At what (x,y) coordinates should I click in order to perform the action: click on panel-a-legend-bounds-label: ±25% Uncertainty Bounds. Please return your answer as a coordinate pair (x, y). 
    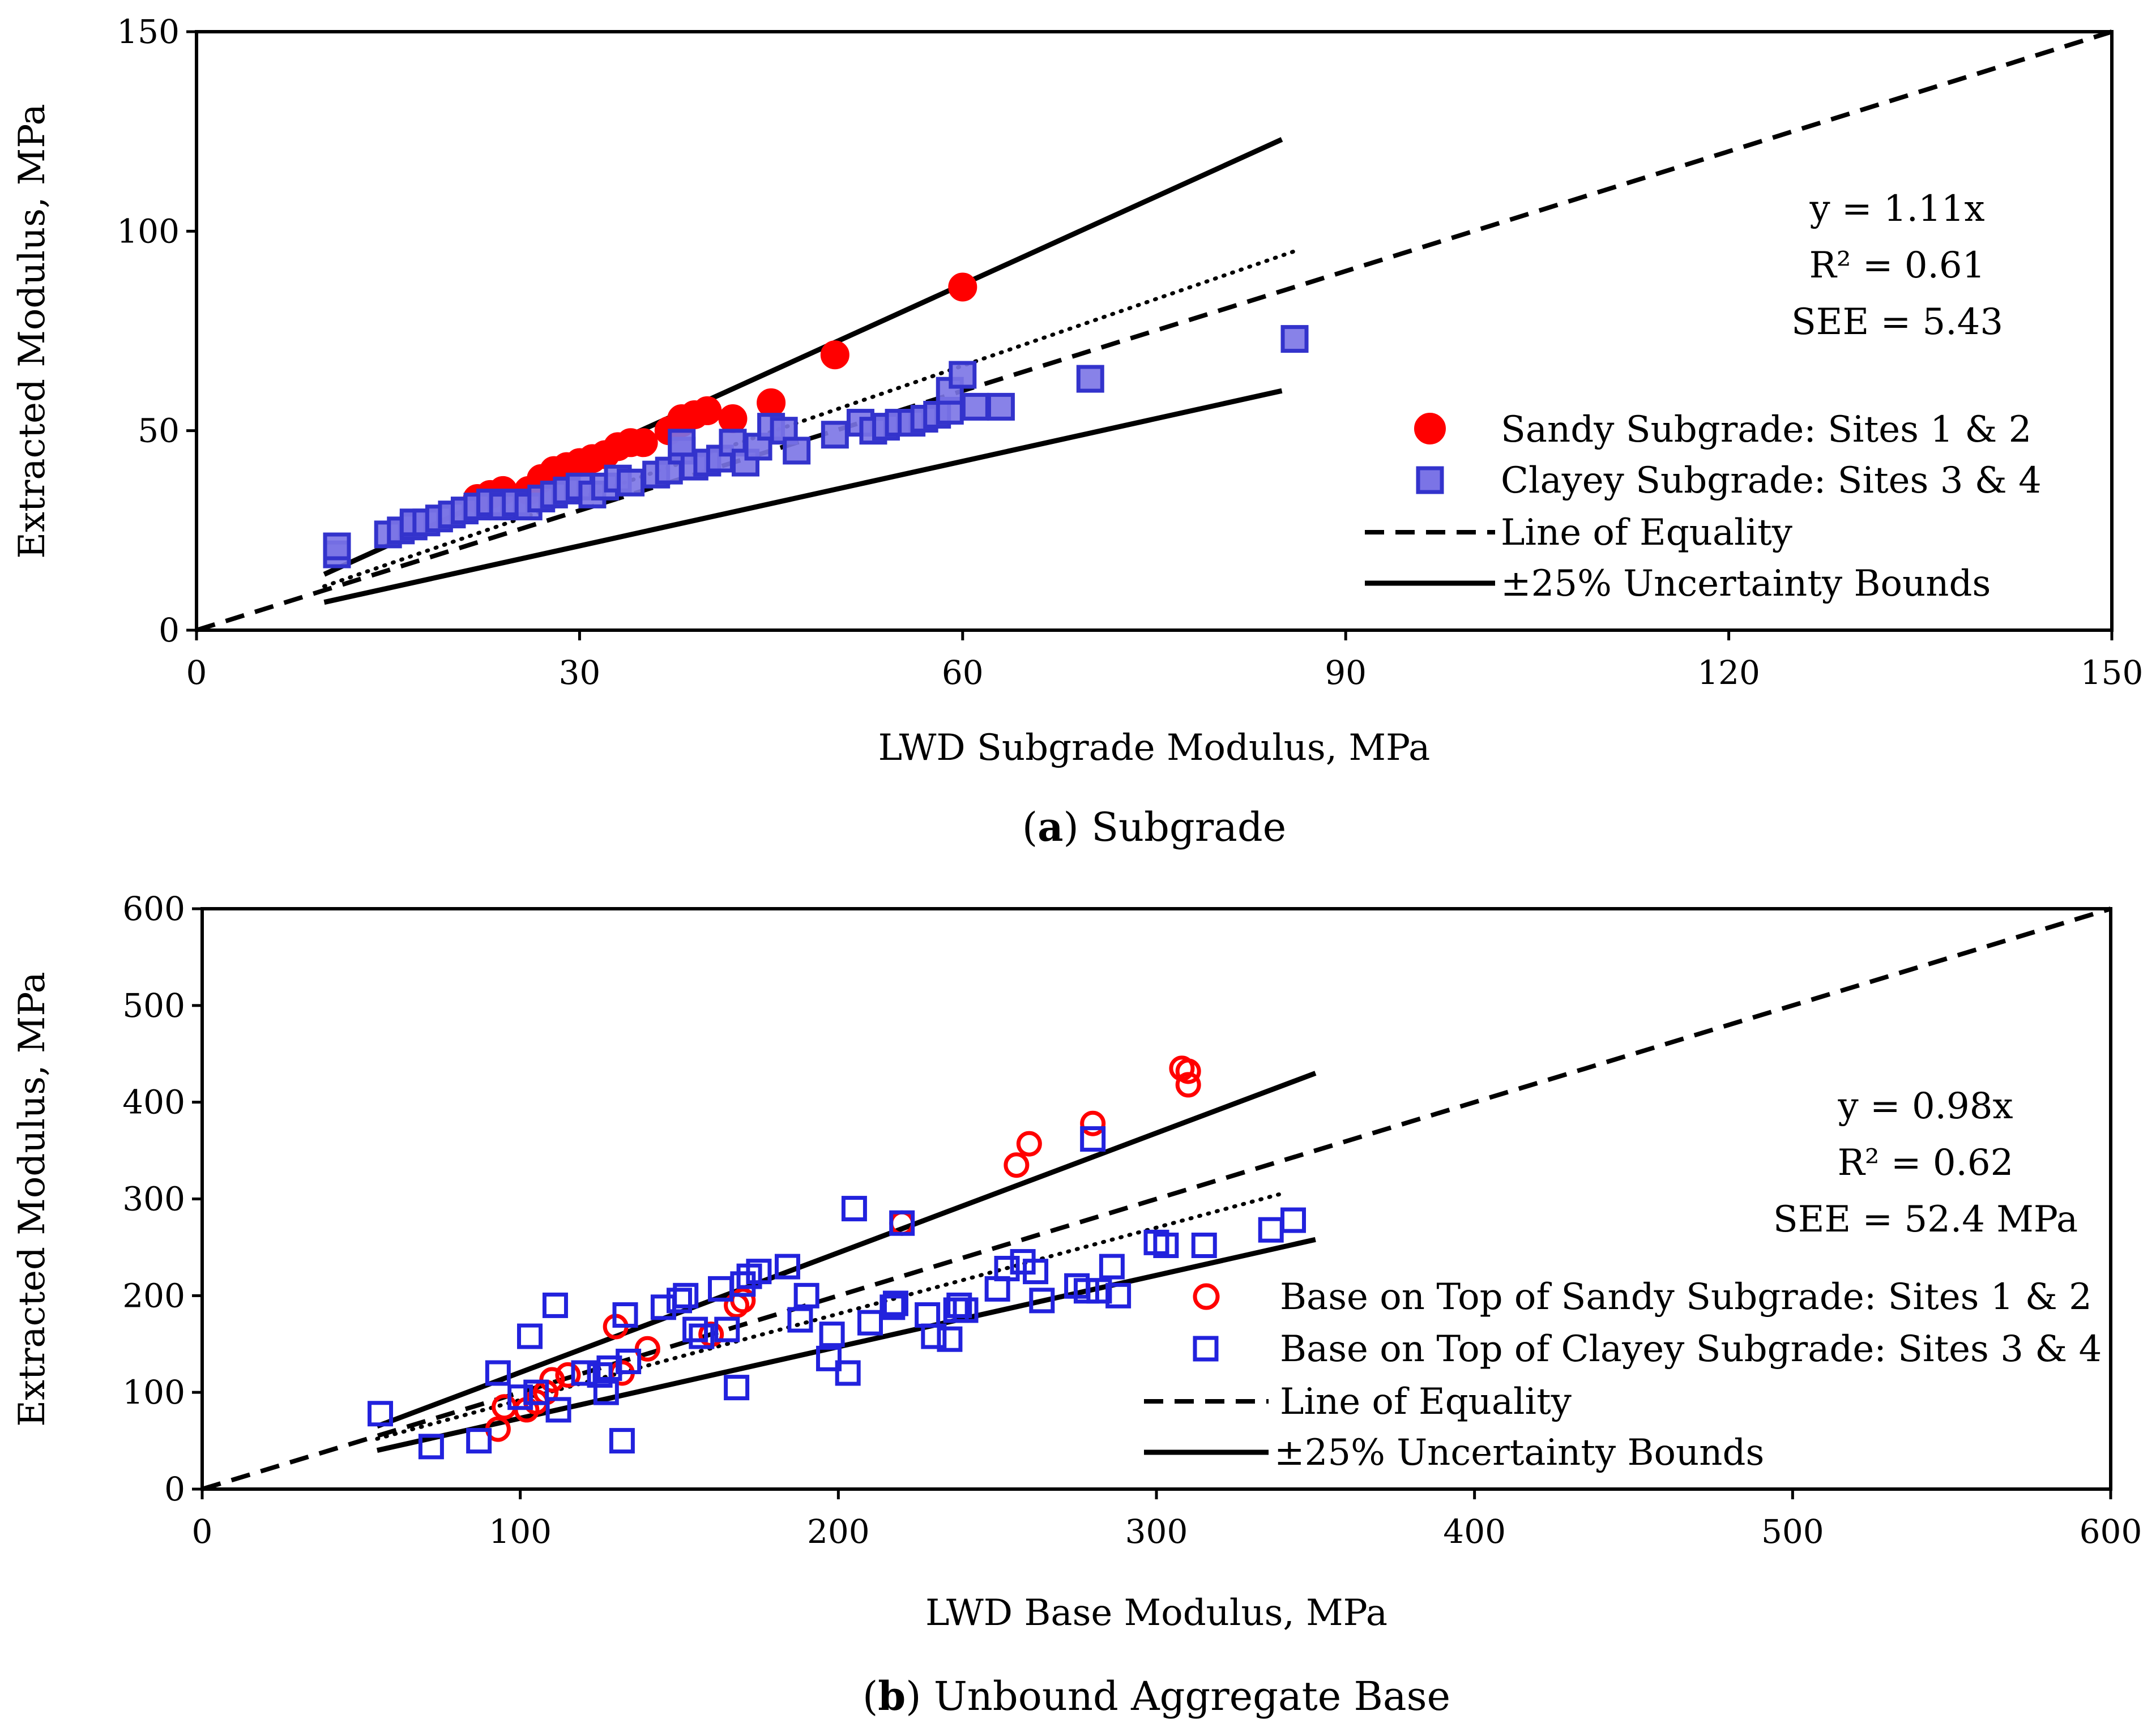
    Looking at the image, I should click on (1746, 584).